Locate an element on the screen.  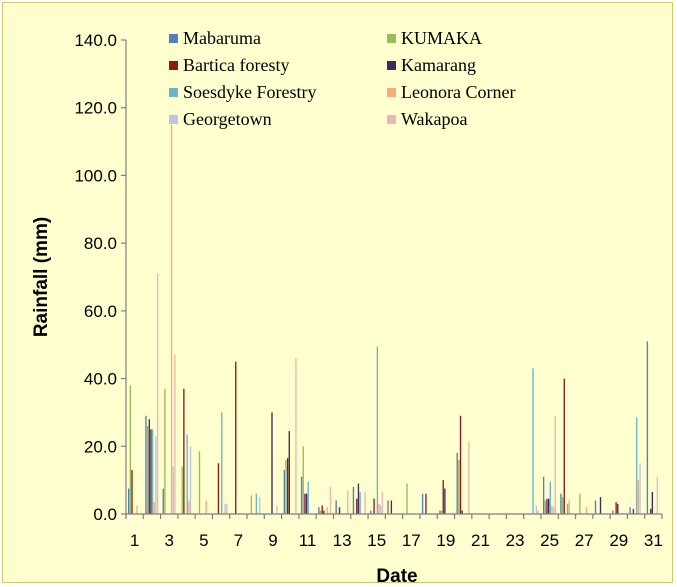
y-tick-label: 20.0 is located at coordinates (100, 446).